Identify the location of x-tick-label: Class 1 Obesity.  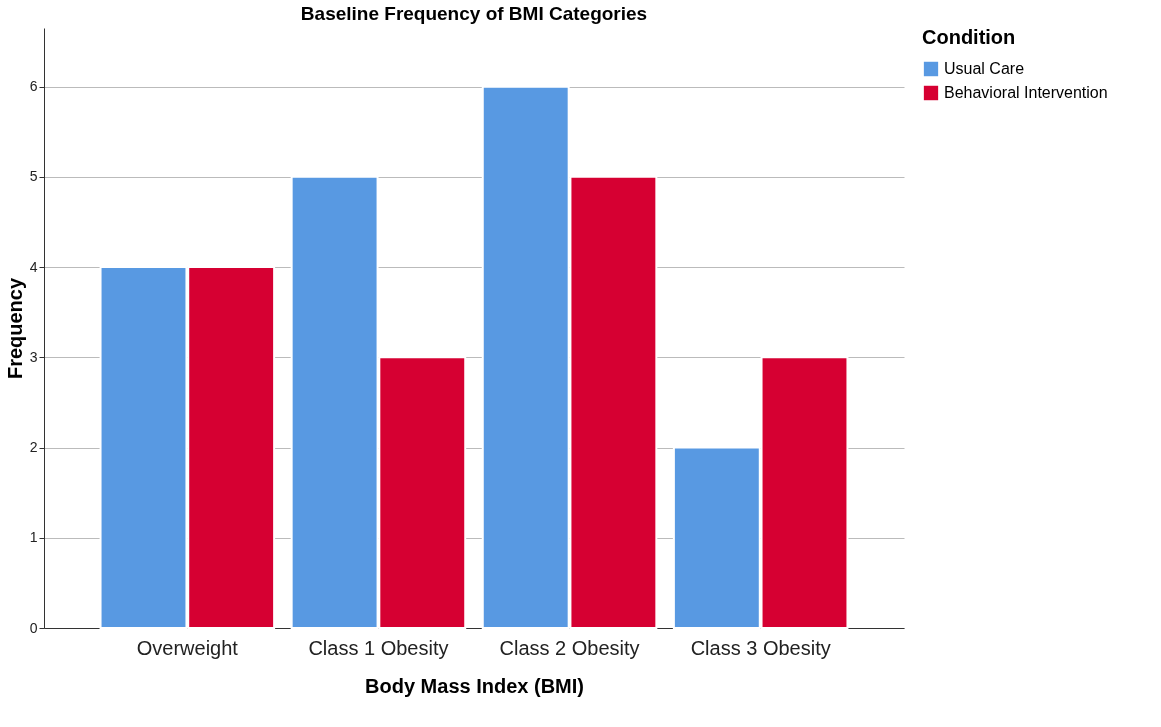
(378, 647).